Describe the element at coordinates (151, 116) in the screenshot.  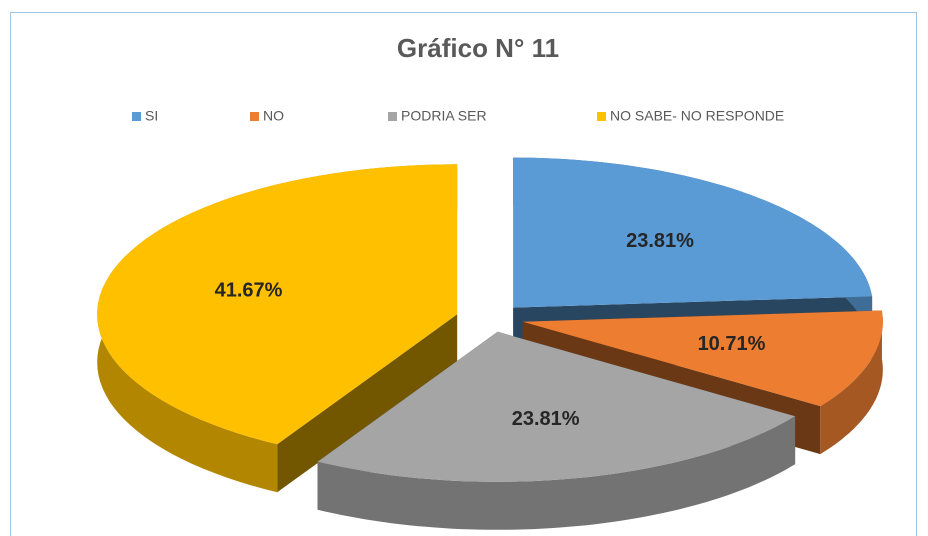
I see `legend-label: SI` at that location.